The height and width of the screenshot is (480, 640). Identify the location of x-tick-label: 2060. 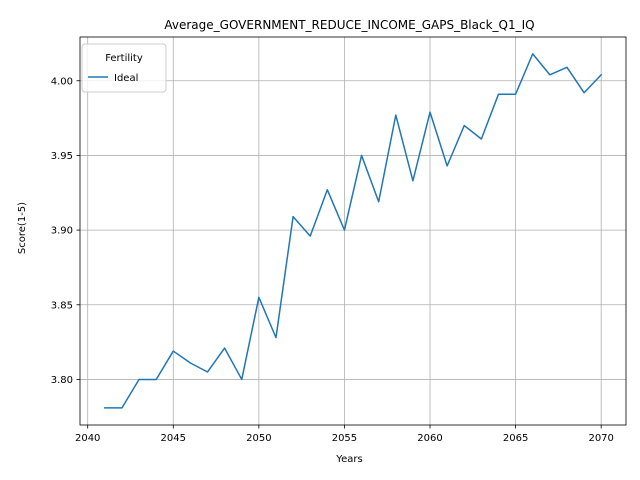
(429, 438).